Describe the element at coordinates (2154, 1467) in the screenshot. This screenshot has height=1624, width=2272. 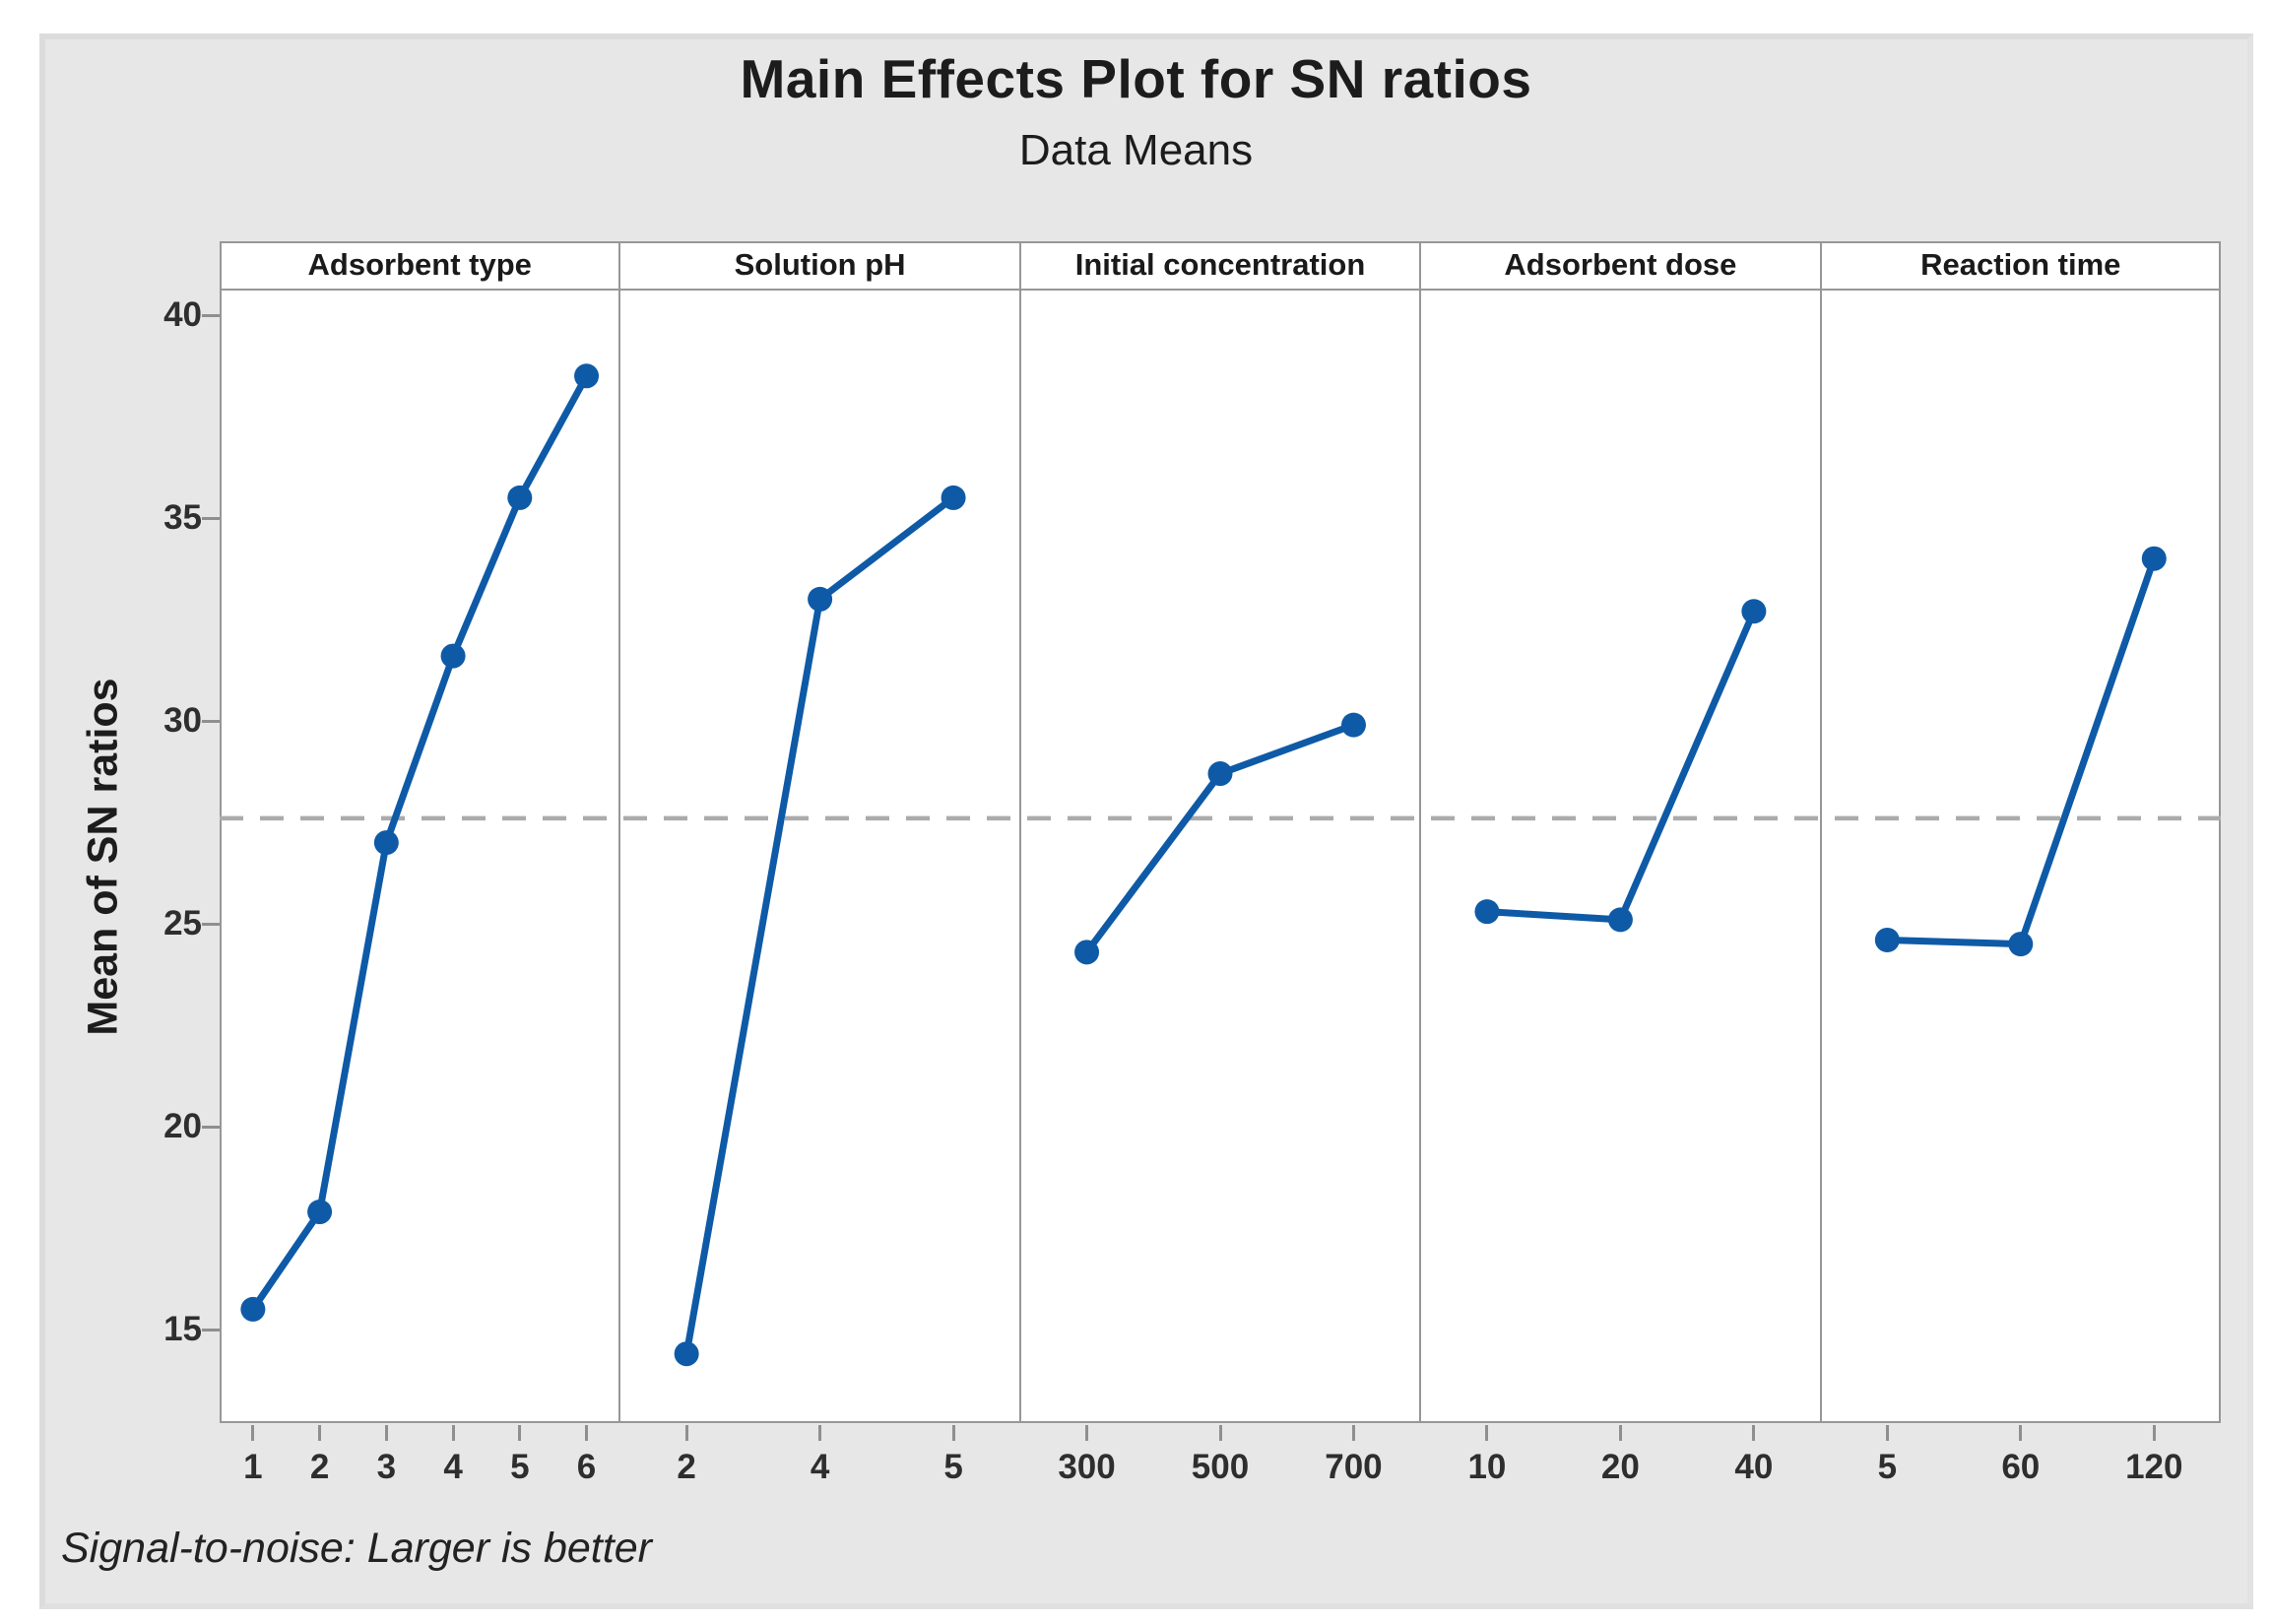
I see `x-tick-label: 120` at that location.